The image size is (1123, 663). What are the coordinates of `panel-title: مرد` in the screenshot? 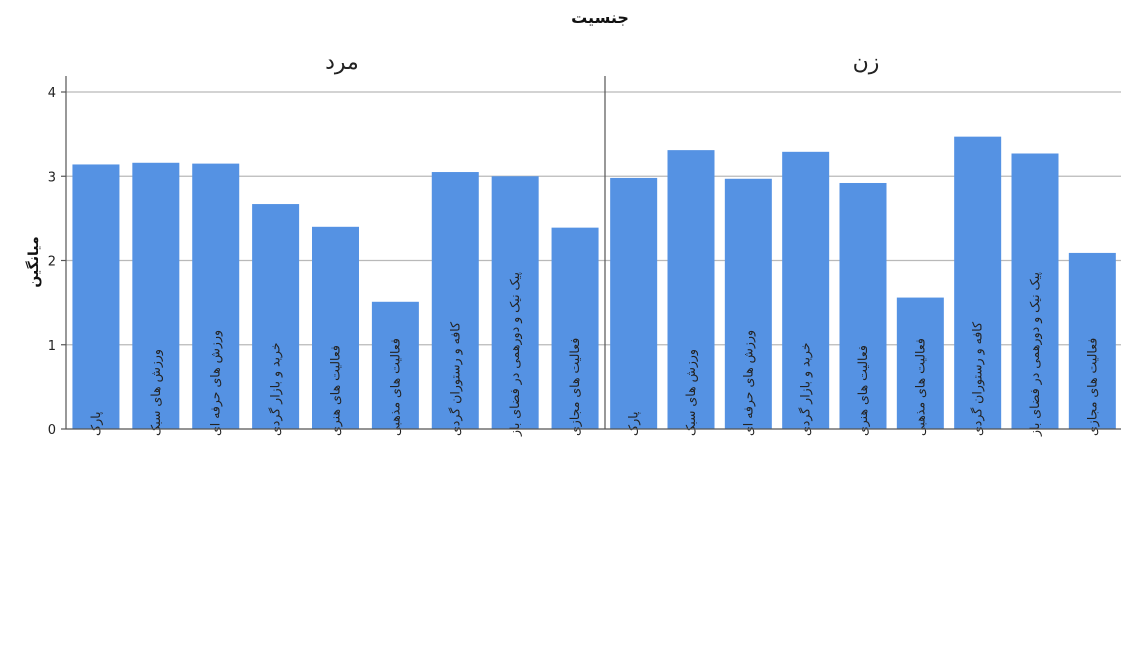 It's located at (342, 62).